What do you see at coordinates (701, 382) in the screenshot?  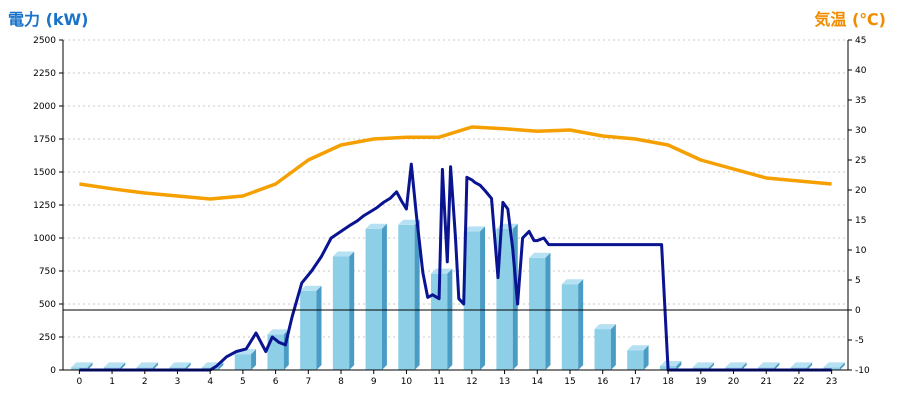 I see `x-tick-label: 19` at bounding box center [701, 382].